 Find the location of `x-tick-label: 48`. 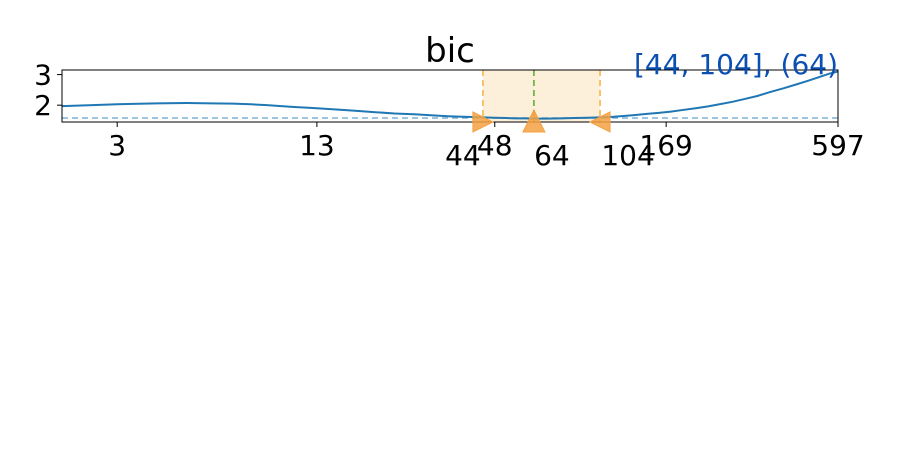

x-tick-label: 48 is located at coordinates (495, 145).